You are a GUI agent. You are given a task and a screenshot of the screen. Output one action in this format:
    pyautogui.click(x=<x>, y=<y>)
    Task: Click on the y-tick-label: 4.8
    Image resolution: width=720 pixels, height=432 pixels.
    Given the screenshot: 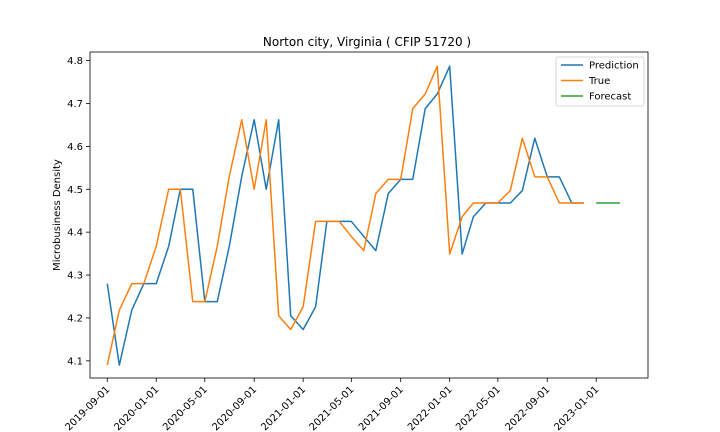 What is the action you would take?
    pyautogui.click(x=75, y=61)
    